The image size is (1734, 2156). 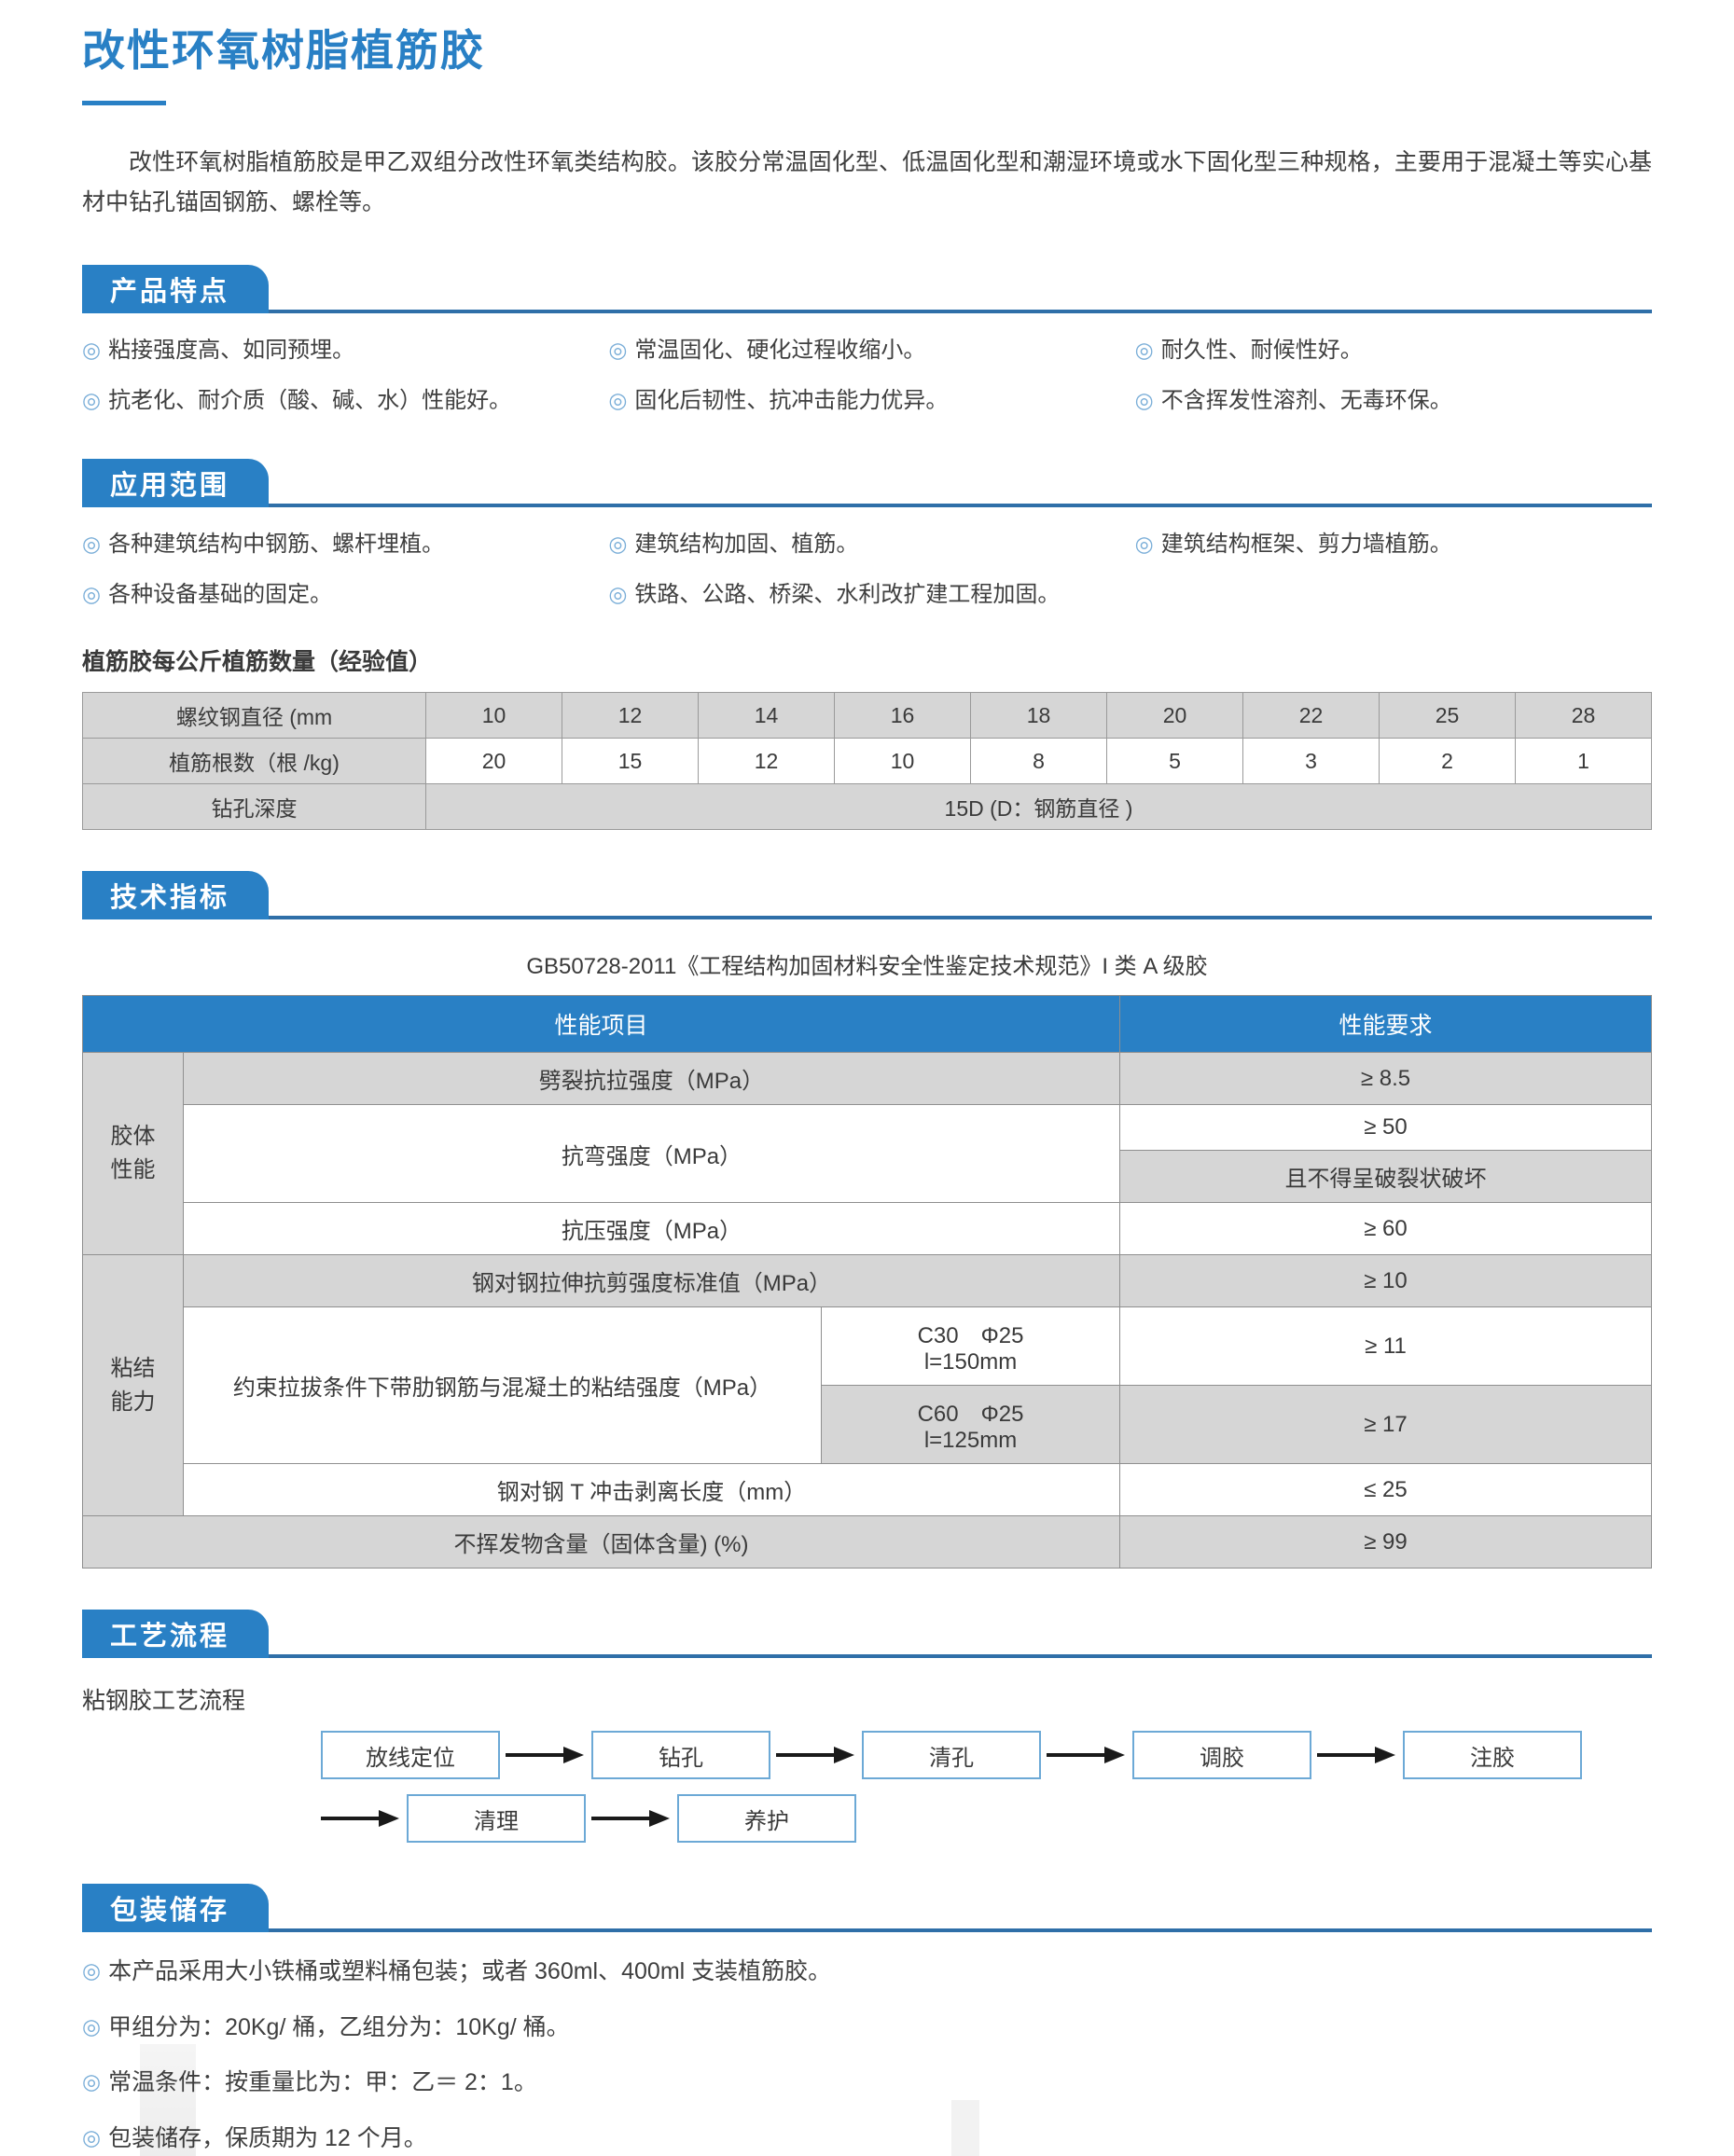 I want to click on table-cell: ≥ 10, so click(x=1386, y=1281).